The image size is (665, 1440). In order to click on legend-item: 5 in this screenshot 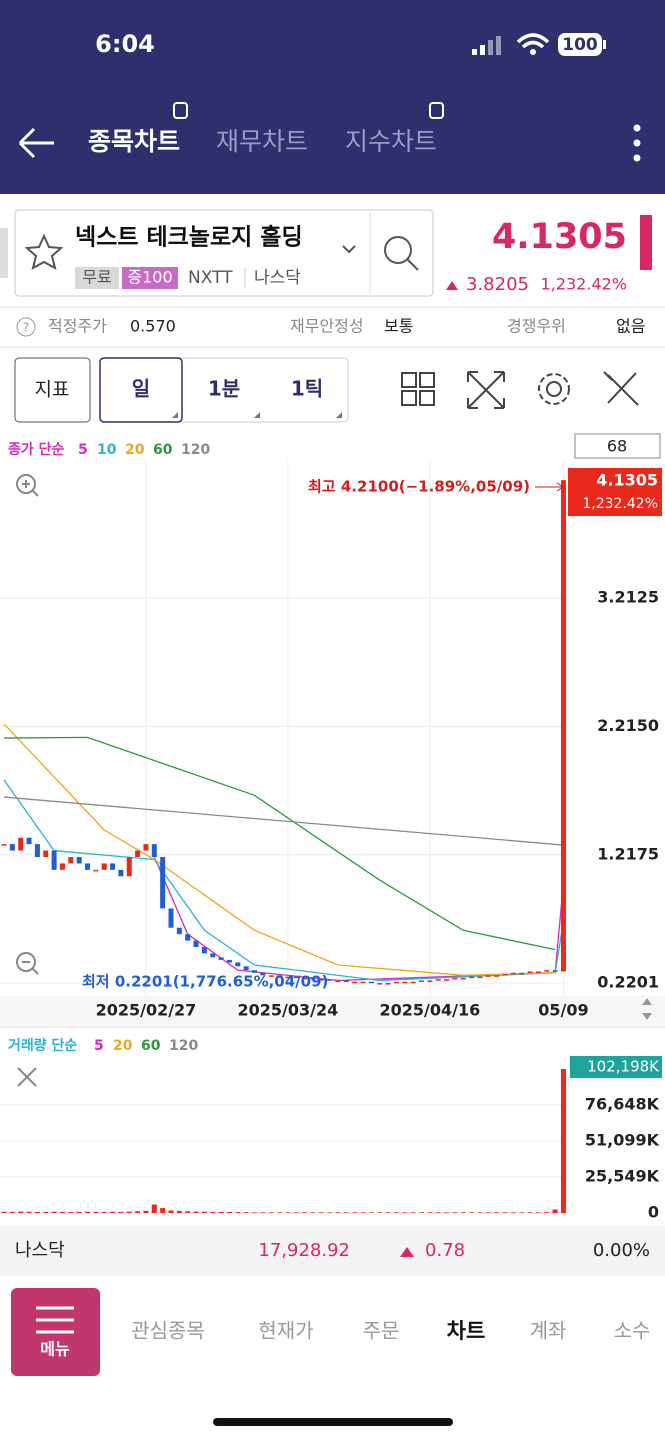, I will do `click(83, 450)`.